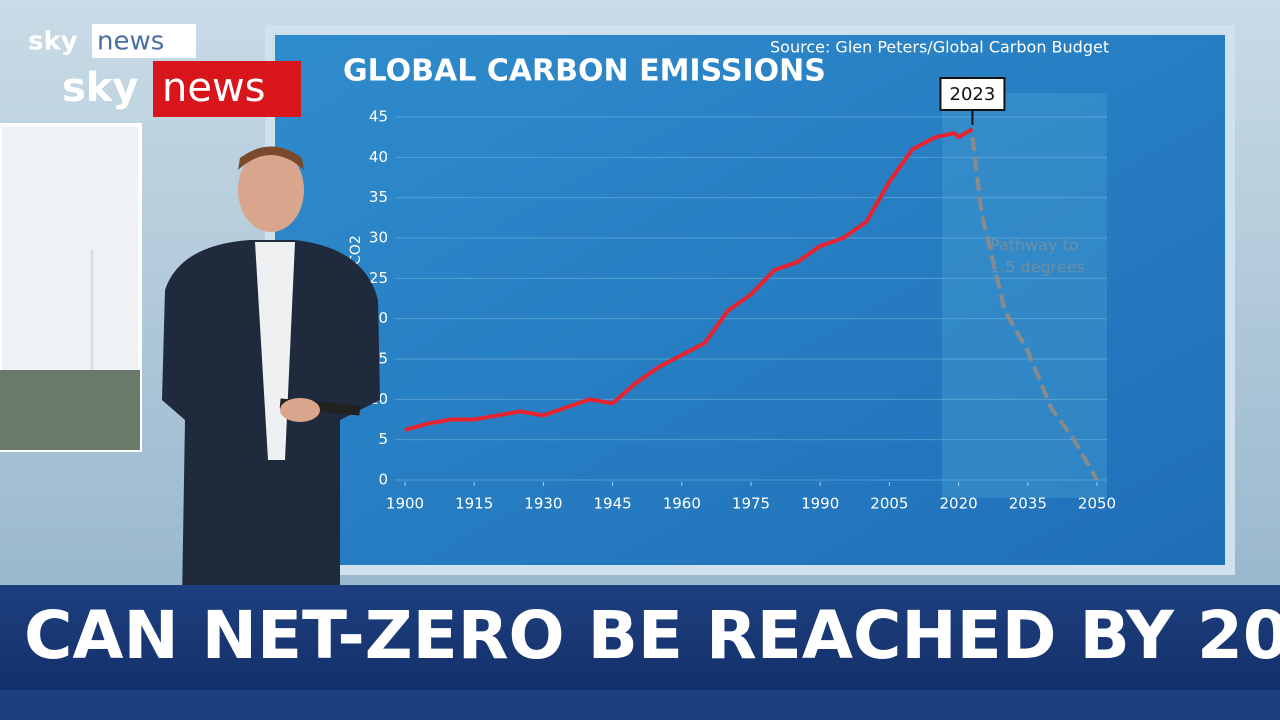 This screenshot has height=724, width=1280. I want to click on x-tick-label: 2035, so click(1028, 504).